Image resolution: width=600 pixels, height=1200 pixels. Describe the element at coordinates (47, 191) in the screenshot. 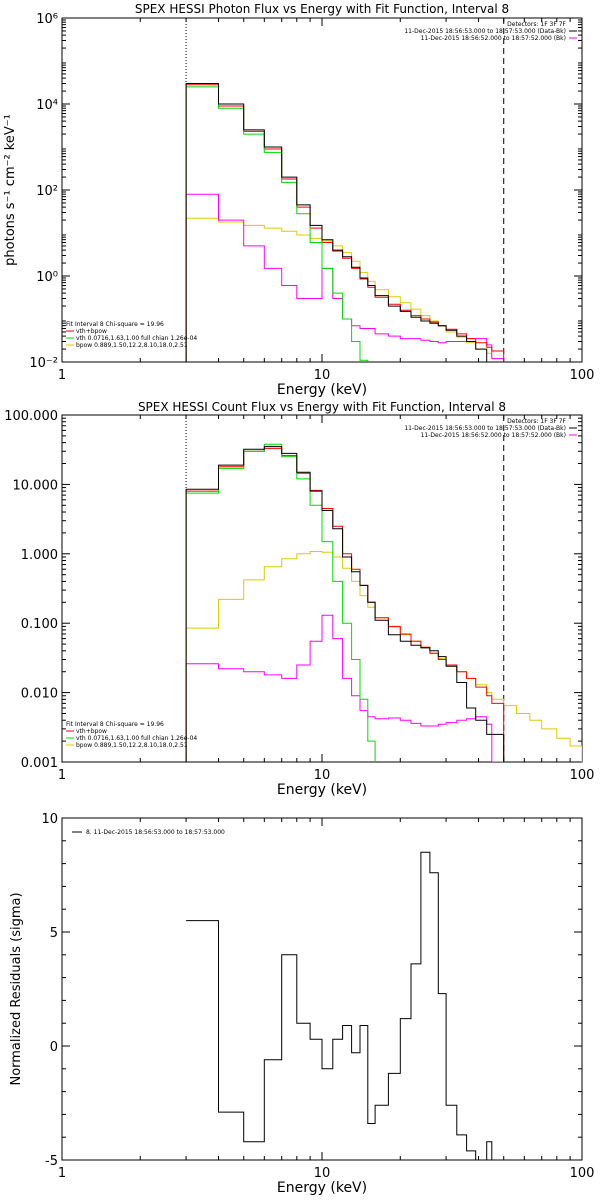

I see `y-tick-label: 10²` at that location.